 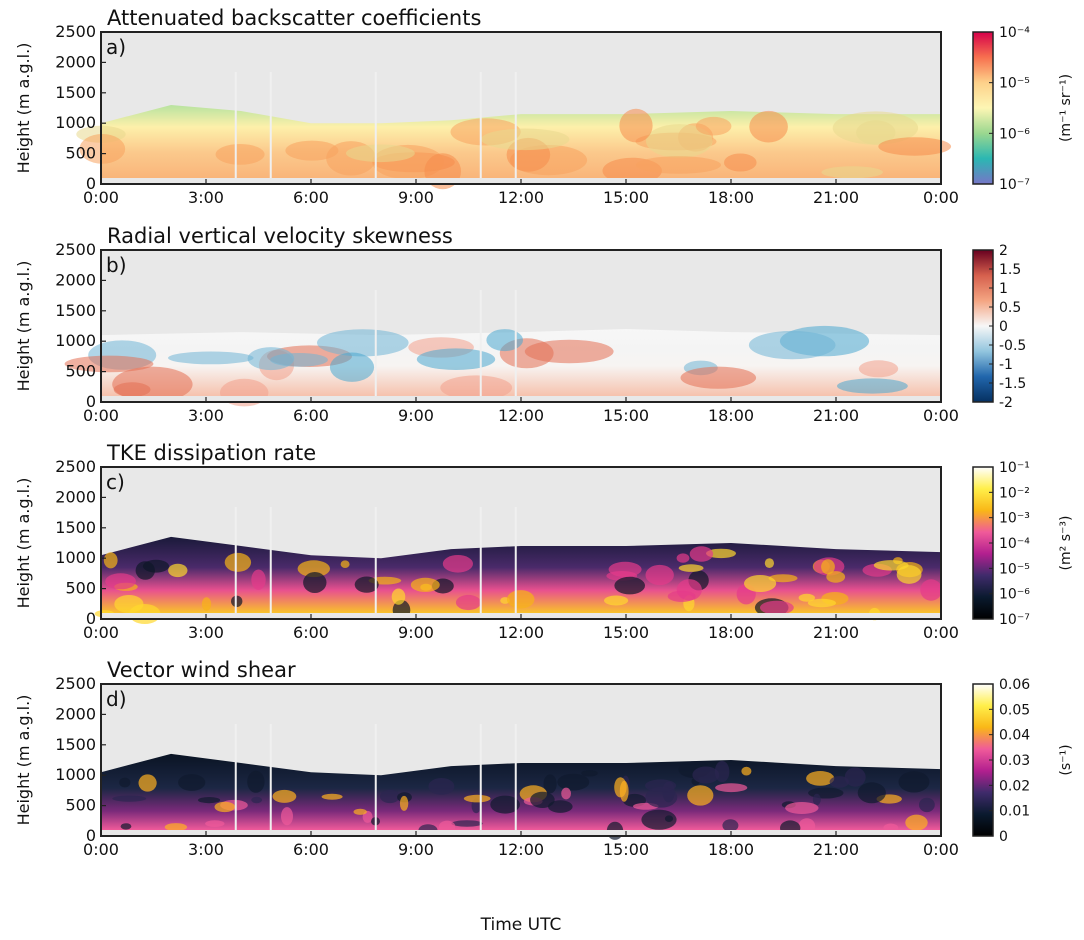 What do you see at coordinates (116, 265) in the screenshot?
I see `panel-label: b)` at bounding box center [116, 265].